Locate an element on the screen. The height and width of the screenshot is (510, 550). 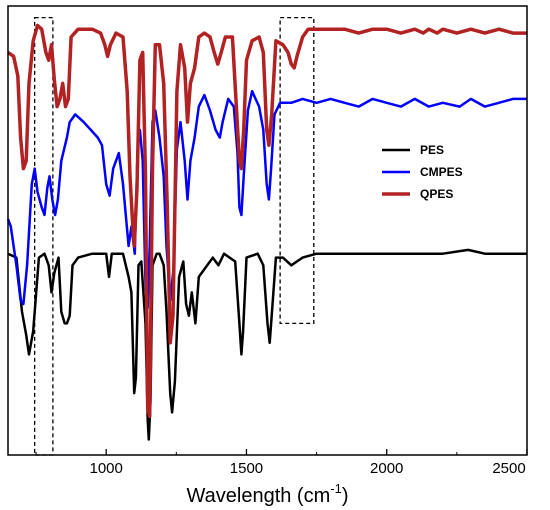
x-axis-label-main: Wavelength (cm is located at coordinates (259, 496).